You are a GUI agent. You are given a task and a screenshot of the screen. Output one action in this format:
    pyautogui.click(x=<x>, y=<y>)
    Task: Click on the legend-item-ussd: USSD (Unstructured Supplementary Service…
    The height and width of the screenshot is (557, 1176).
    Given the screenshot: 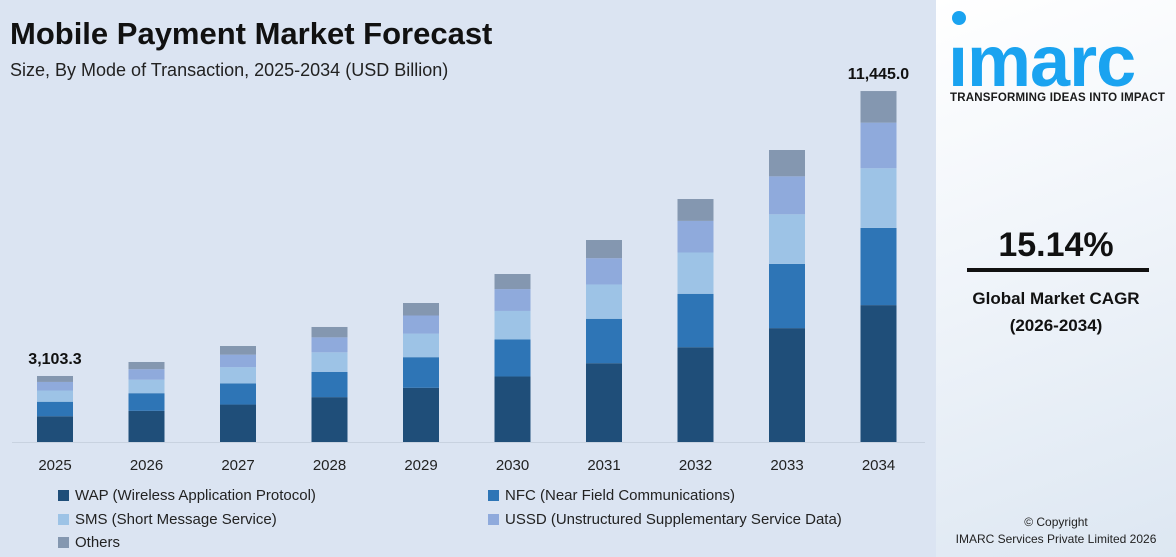 What is the action you would take?
    pyautogui.click(x=665, y=519)
    